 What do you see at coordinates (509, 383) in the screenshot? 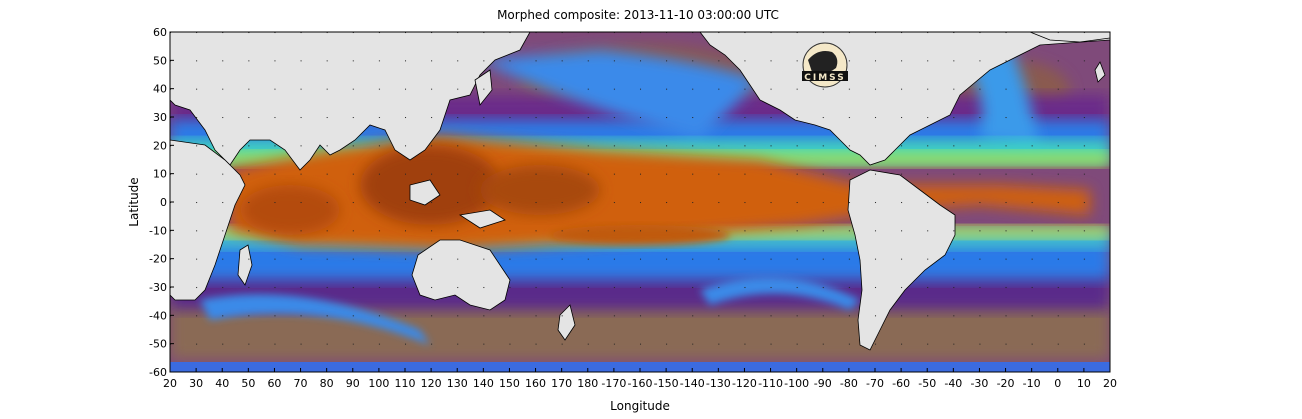
I see `x-tick-label: 150` at bounding box center [509, 383].